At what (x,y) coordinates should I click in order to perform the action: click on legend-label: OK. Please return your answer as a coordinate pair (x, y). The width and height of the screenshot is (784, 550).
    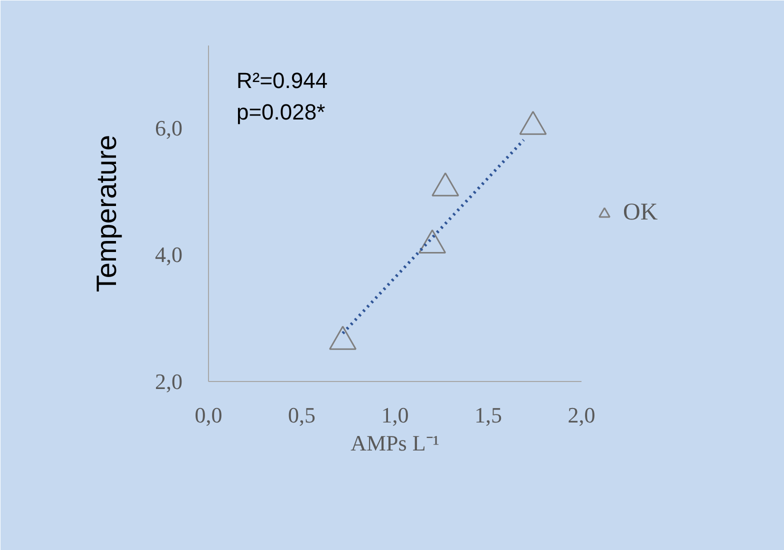
    Looking at the image, I should click on (640, 213).